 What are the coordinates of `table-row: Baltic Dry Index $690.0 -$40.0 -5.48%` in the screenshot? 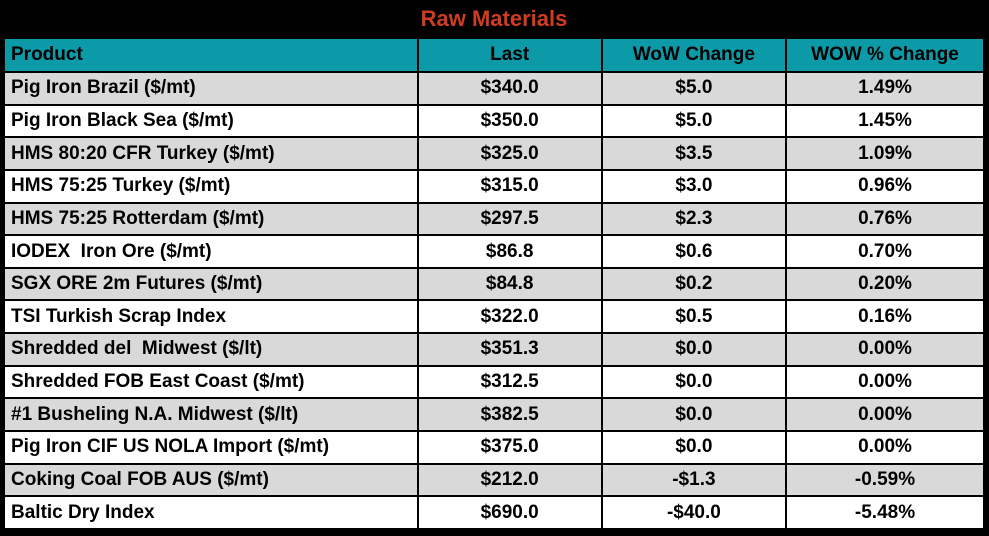 It's located at (494, 512).